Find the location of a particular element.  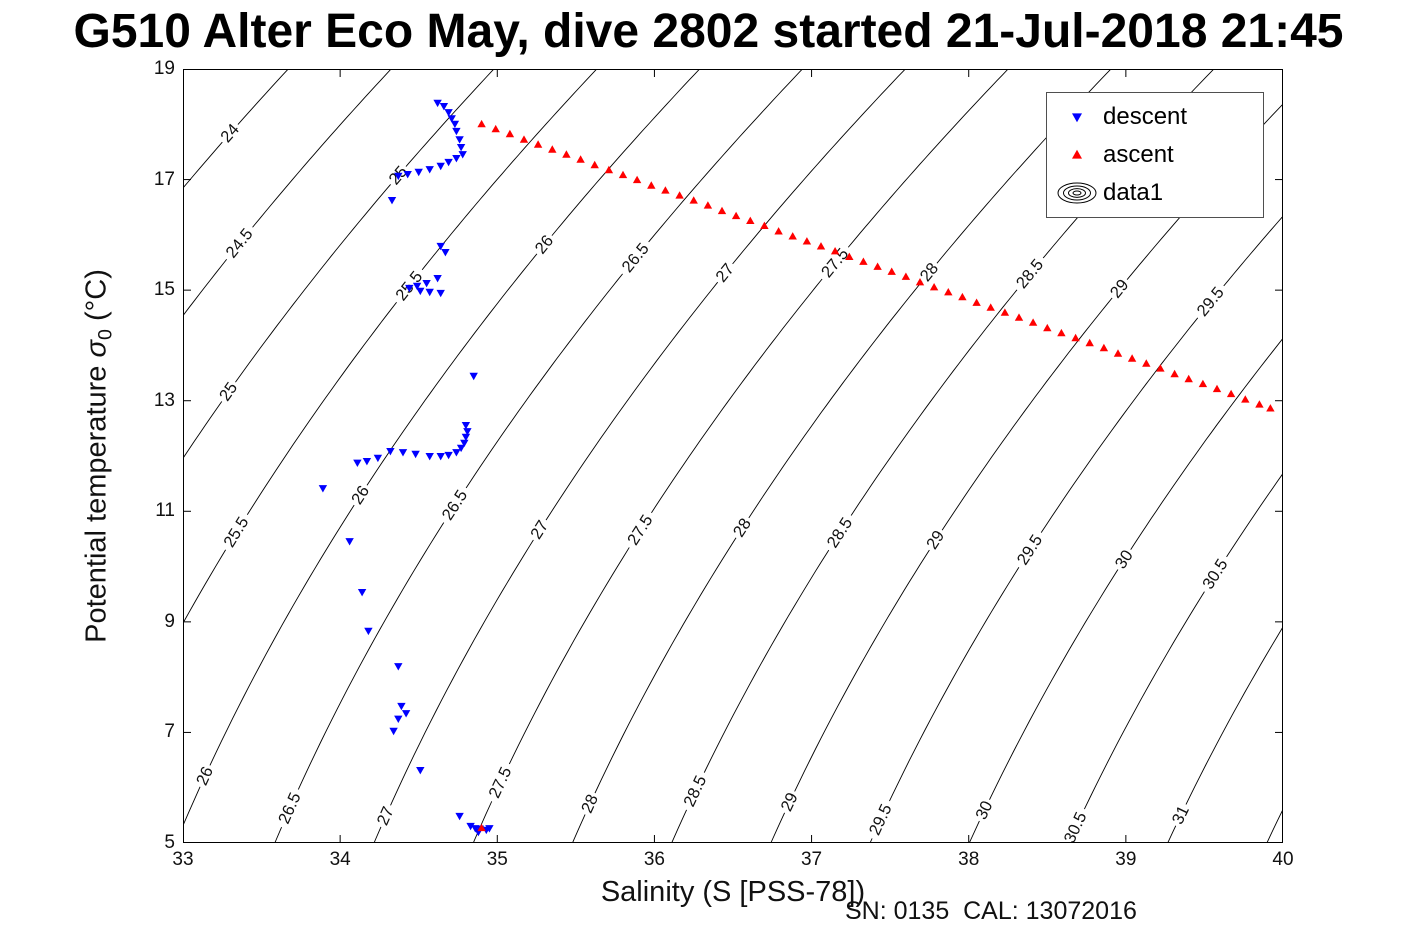

legend-label-descent: descent is located at coordinates (1145, 116).